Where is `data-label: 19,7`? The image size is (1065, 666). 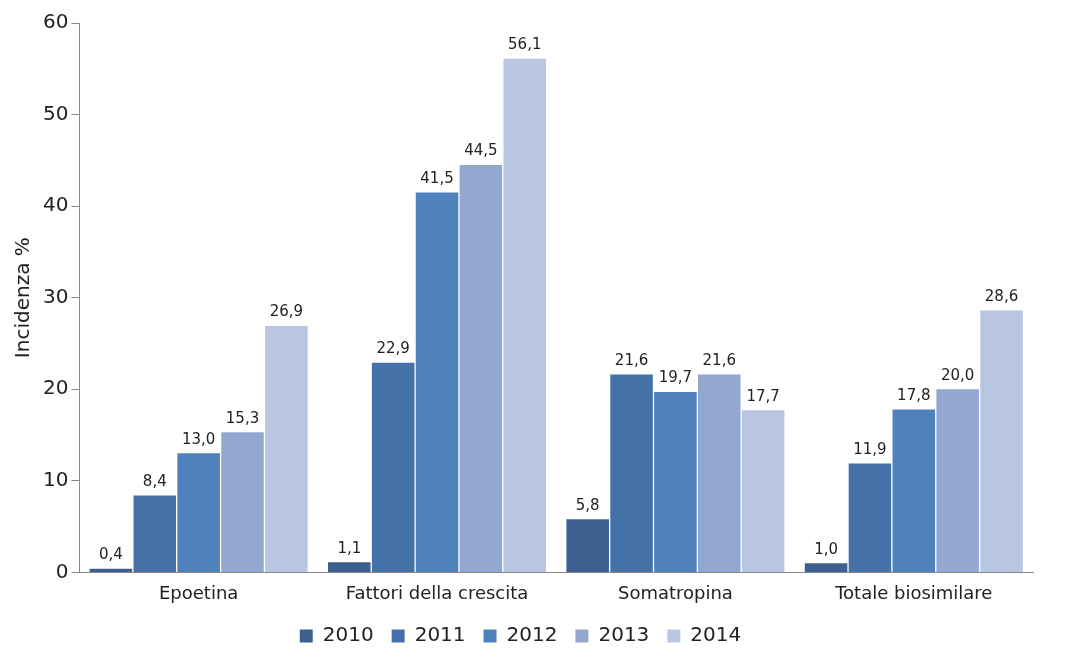 data-label: 19,7 is located at coordinates (675, 377).